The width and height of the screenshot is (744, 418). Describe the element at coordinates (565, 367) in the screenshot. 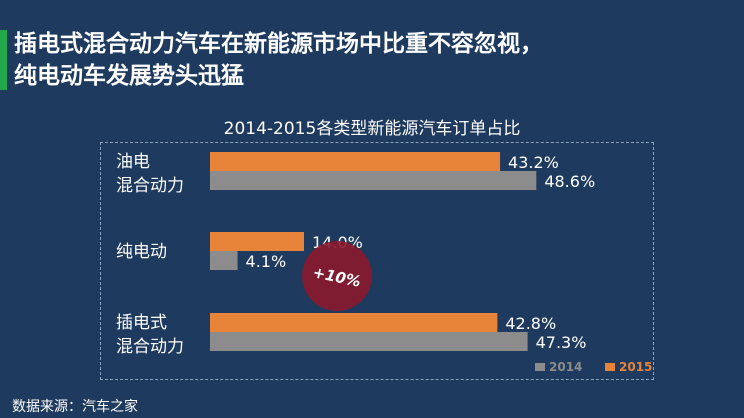

I see `legend-label-2014: 2014` at that location.